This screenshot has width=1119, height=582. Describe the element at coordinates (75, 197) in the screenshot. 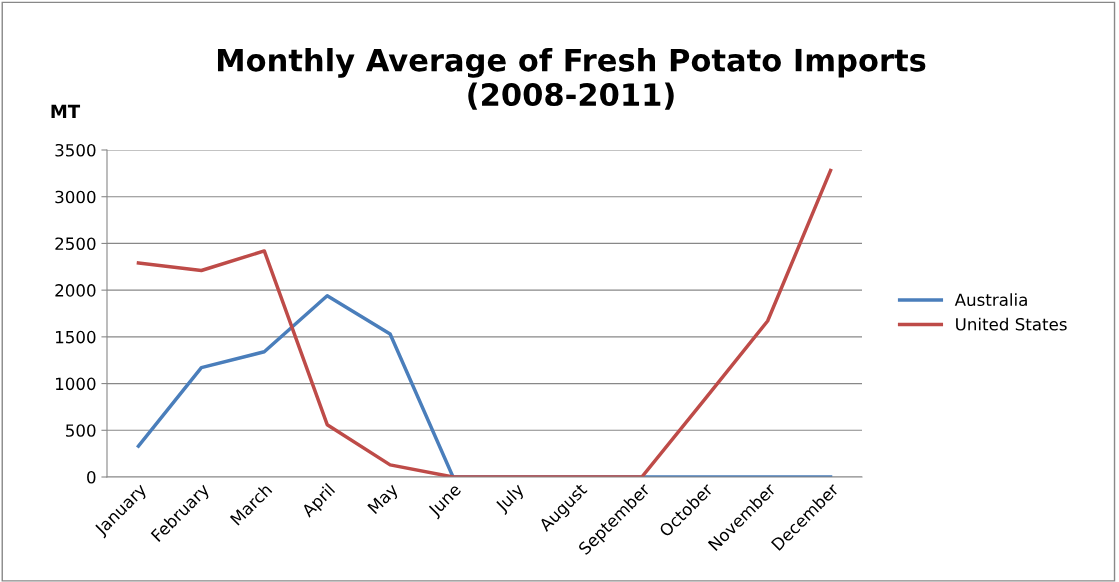

I see `y-tick-label: 3000` at that location.